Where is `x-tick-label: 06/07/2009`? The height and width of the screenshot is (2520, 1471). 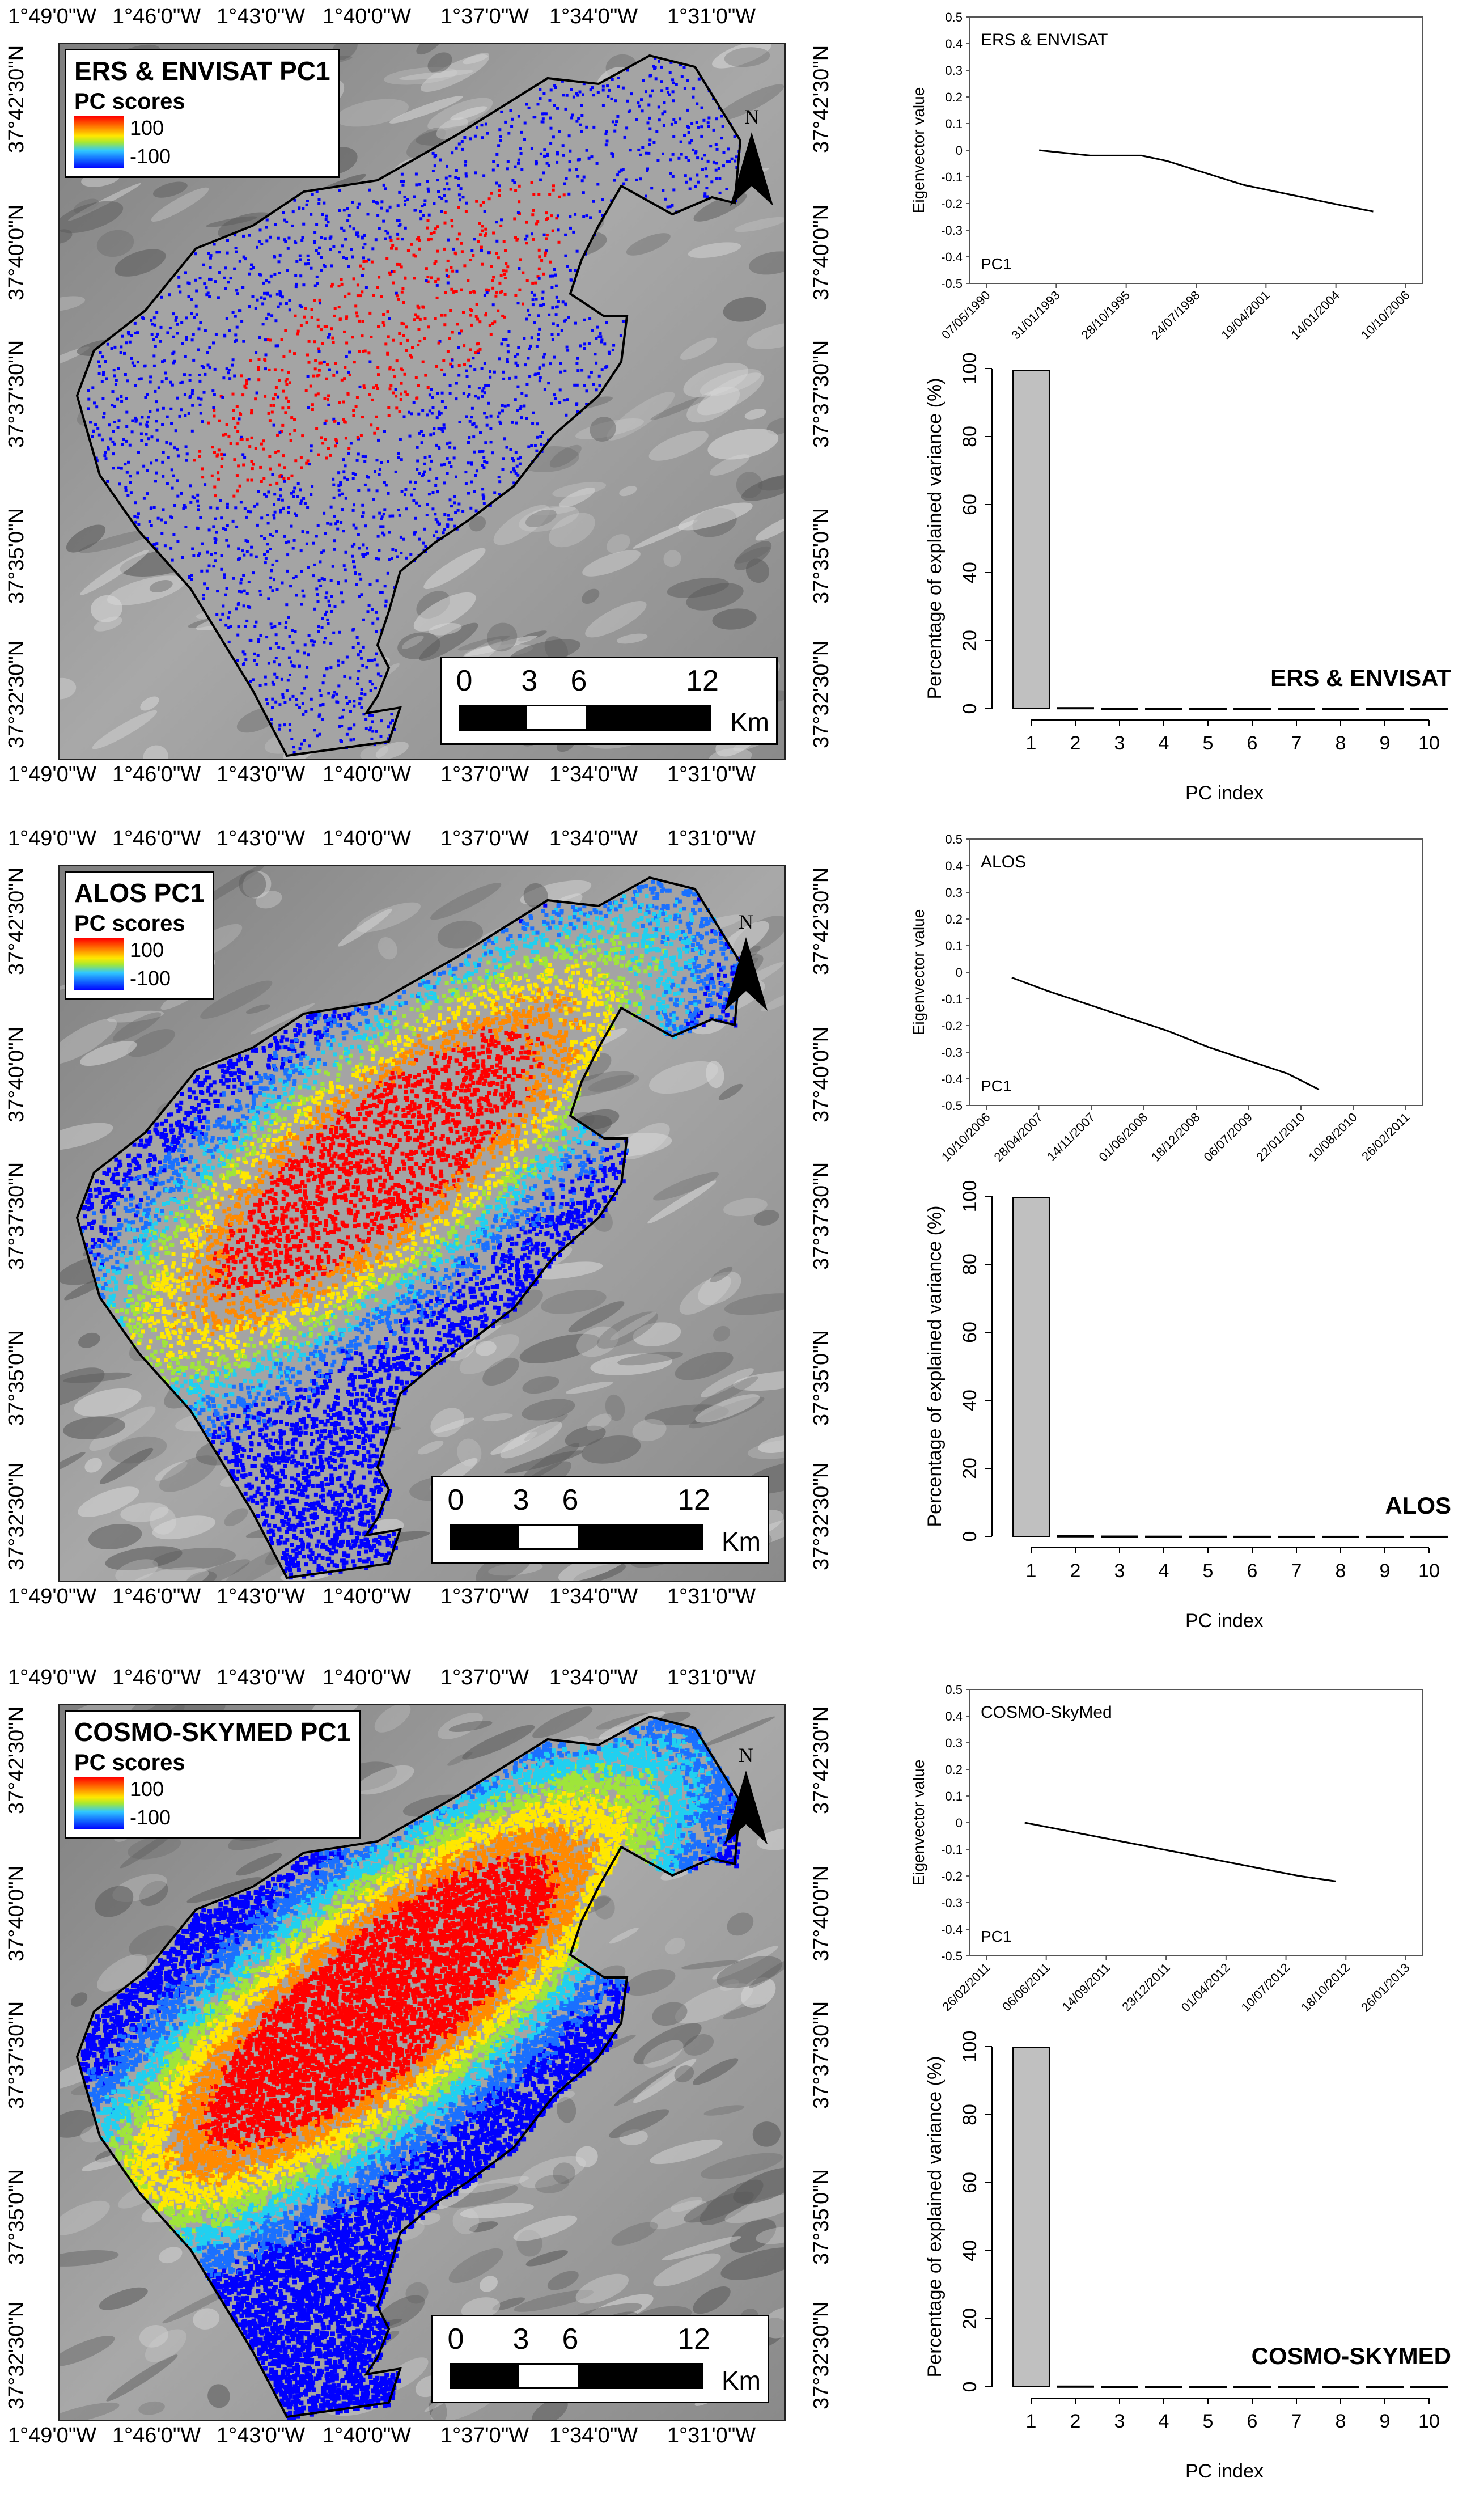
x-tick-label: 06/07/2009 is located at coordinates (1228, 1137).